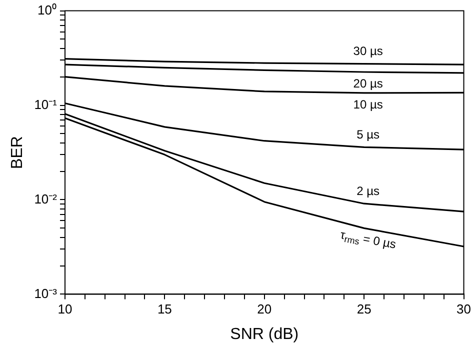 The width and height of the screenshot is (474, 350). What do you see at coordinates (368, 134) in the screenshot?
I see `series-label: 5 µs` at bounding box center [368, 134].